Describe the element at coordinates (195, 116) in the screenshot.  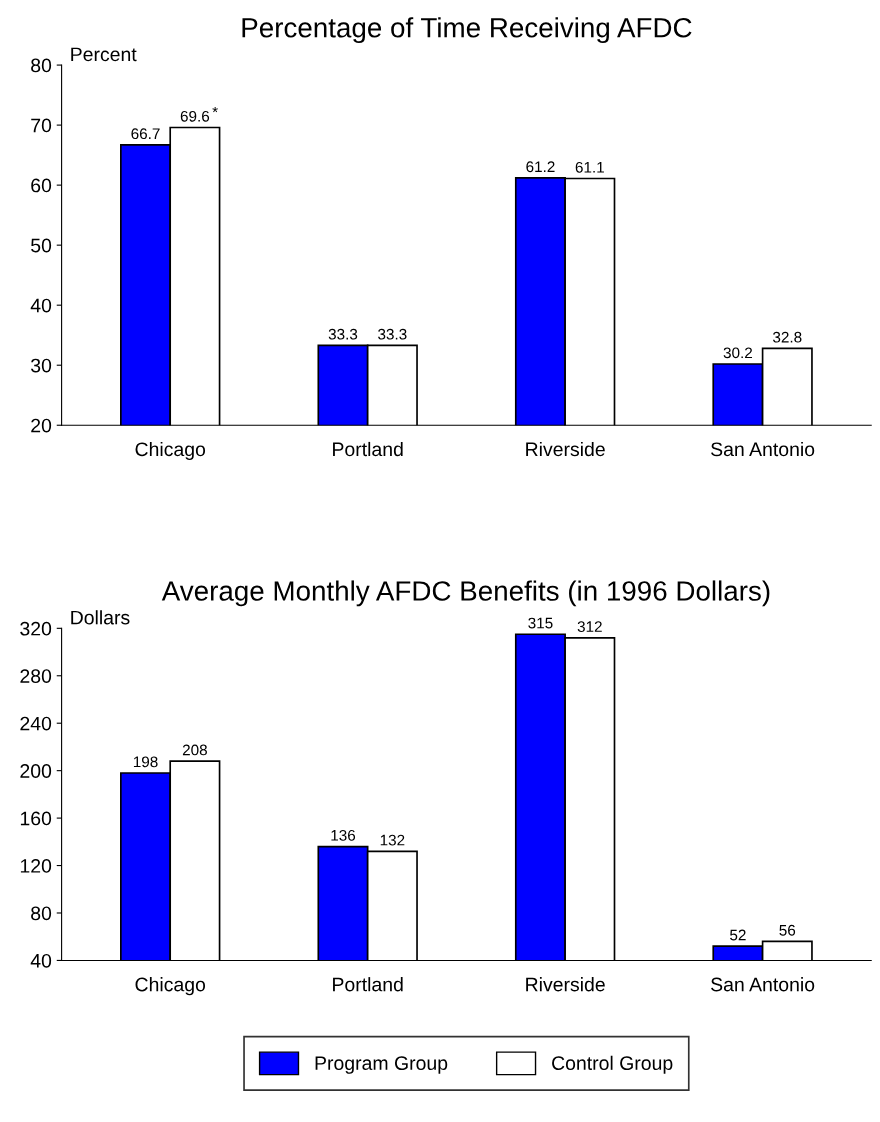
I see `data-label: 69.6` at that location.